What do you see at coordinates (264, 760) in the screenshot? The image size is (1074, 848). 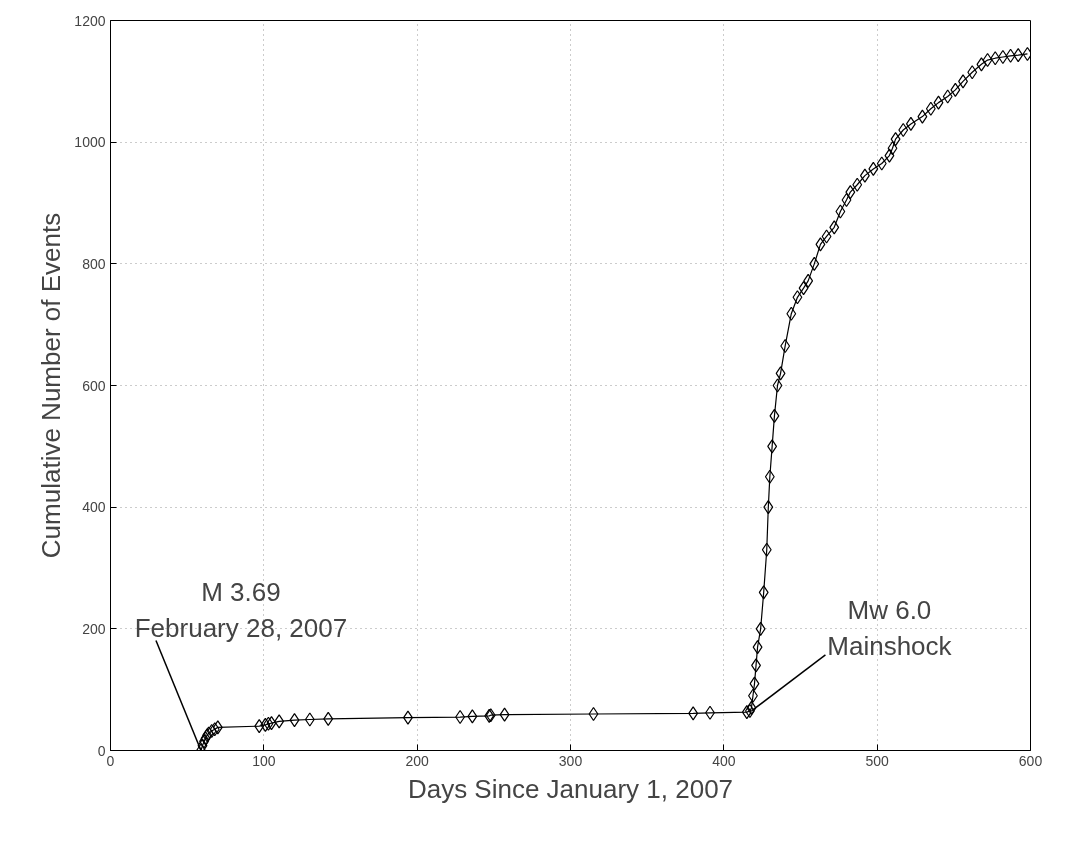 I see `x-tick-label: 100` at bounding box center [264, 760].